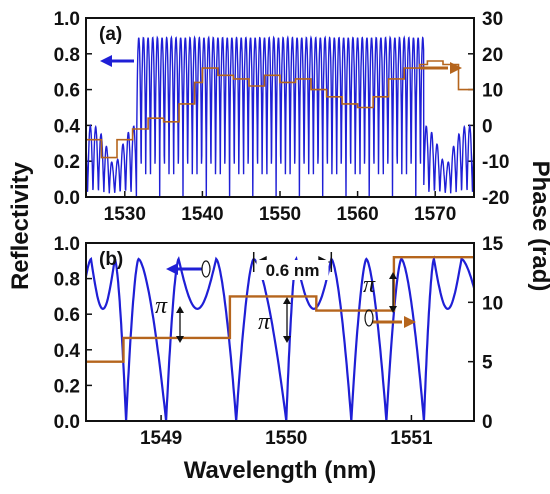 The width and height of the screenshot is (550, 494). I want to click on y2-tick-label: 5, so click(487, 363).